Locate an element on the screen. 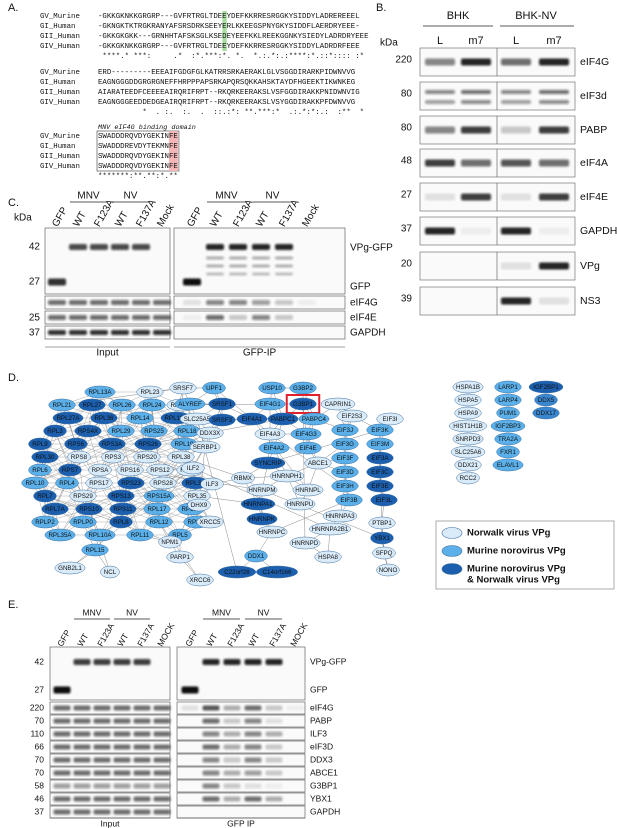 This screenshot has height=828, width=617. kda-marker: 27 is located at coordinates (40, 689).